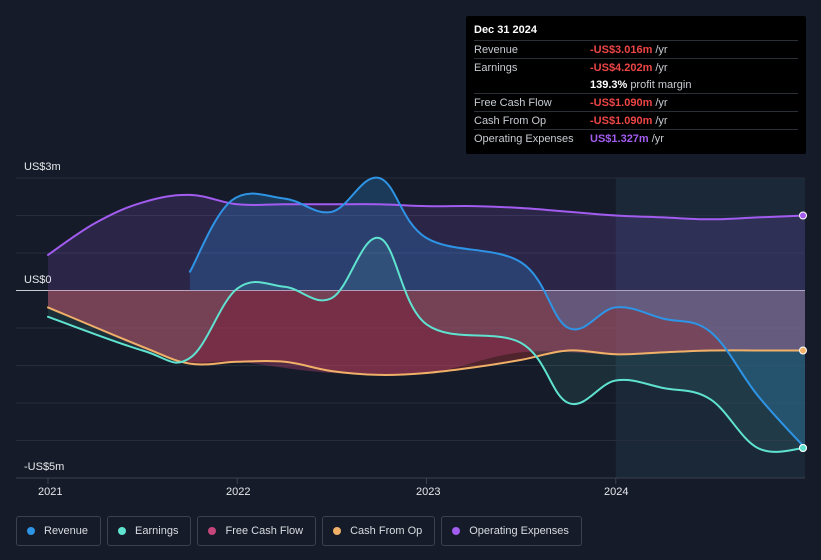 Image resolution: width=821 pixels, height=560 pixels. I want to click on tooltip-label: Revenue, so click(496, 49).